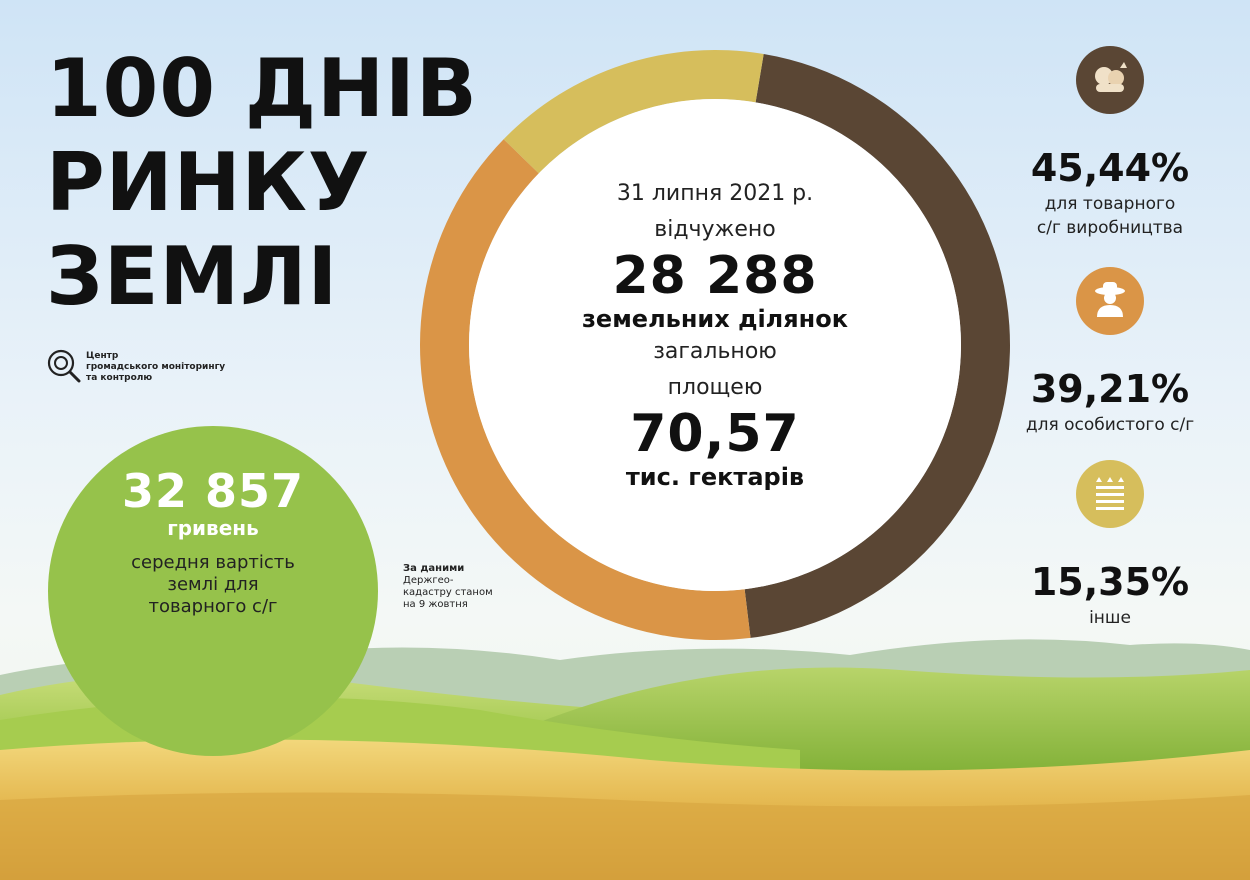  Describe the element at coordinates (119, 378) in the screenshot. I see `logo-line-3: та контролю` at that location.